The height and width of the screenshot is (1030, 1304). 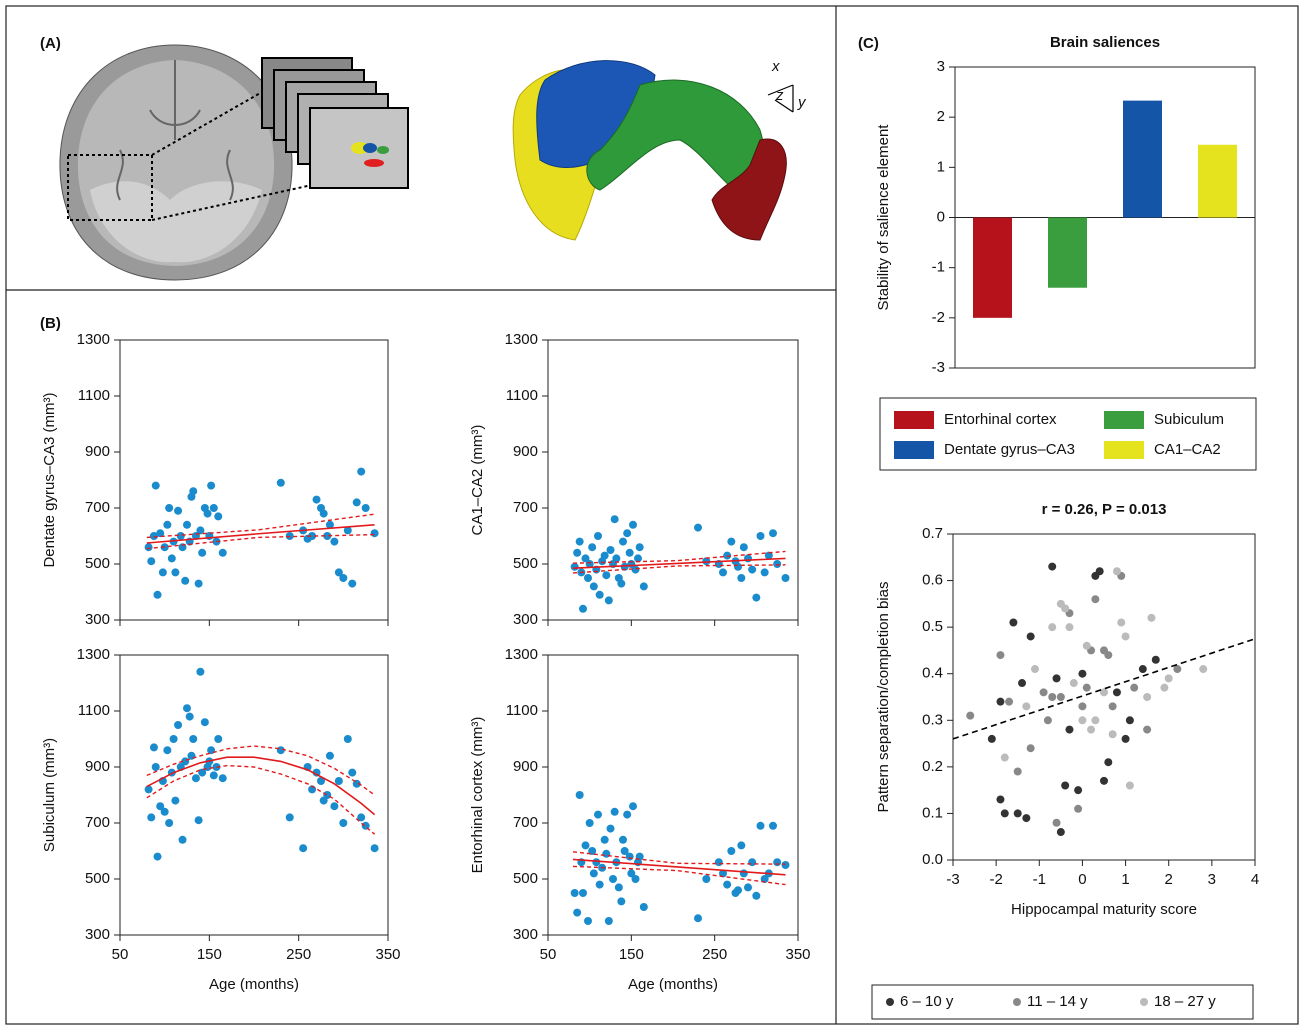 What do you see at coordinates (1169, 879) in the screenshot?
I see `x-tick-label: 2` at bounding box center [1169, 879].